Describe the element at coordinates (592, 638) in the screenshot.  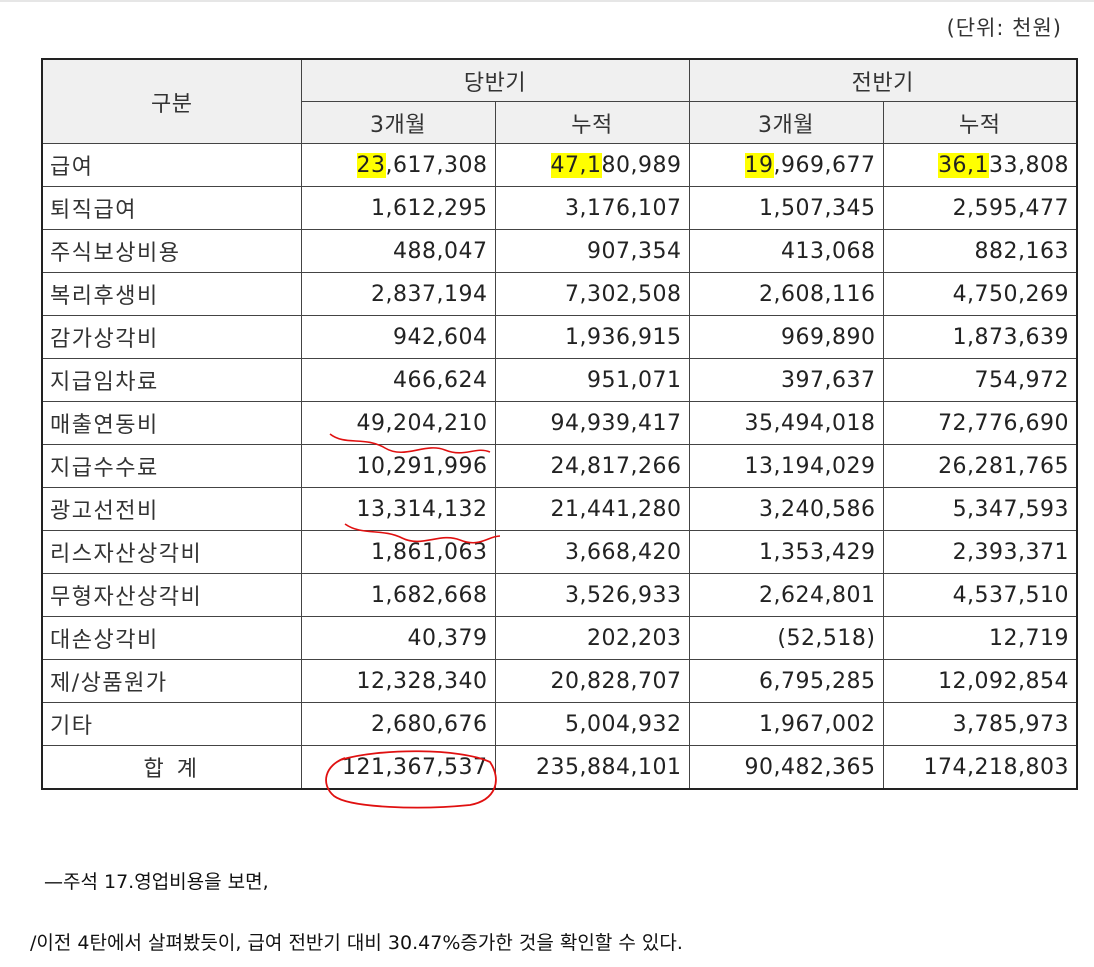
I see `row-value: 202,203` at that location.